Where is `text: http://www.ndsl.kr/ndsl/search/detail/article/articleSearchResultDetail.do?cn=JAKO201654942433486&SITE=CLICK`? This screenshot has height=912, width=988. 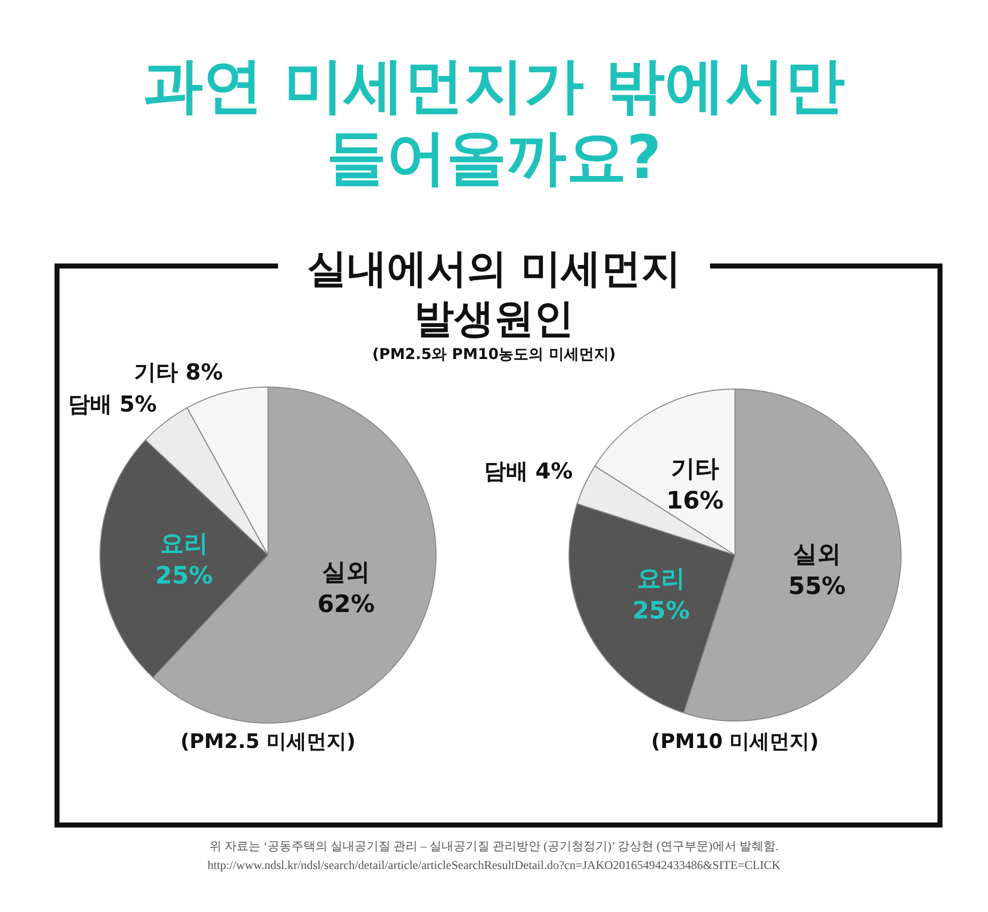 text: http://www.ndsl.kr/ndsl/search/detail/article/articleSearchResultDetail.do?cn=JAKO201654942433486&SITE=CLICK is located at coordinates (494, 865).